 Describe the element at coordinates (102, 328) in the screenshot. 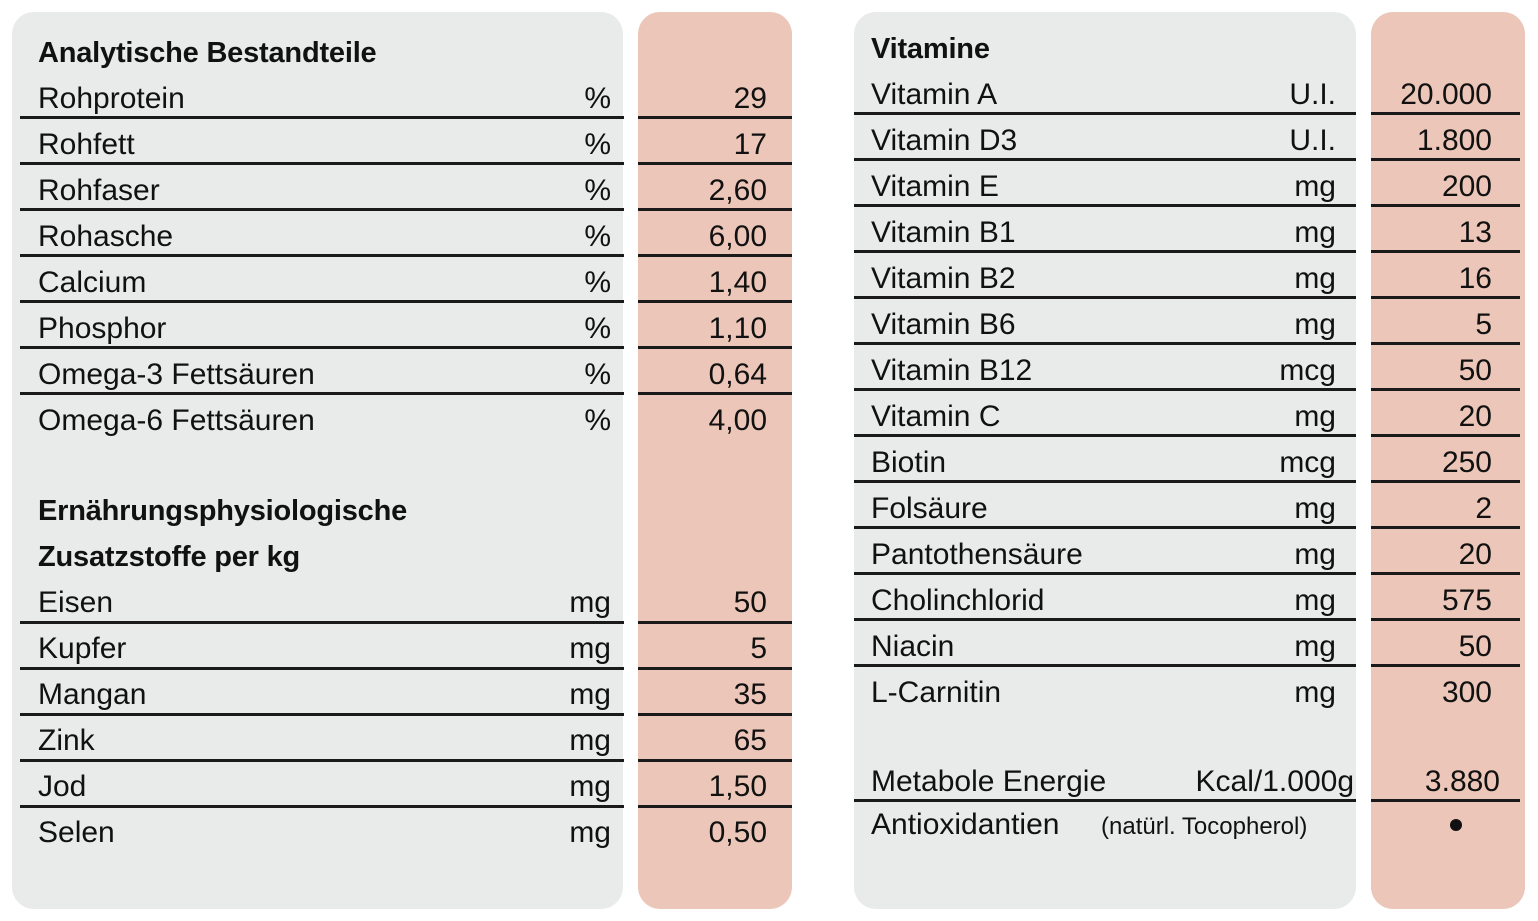

I see `nutrient-label: Phosphor` at that location.